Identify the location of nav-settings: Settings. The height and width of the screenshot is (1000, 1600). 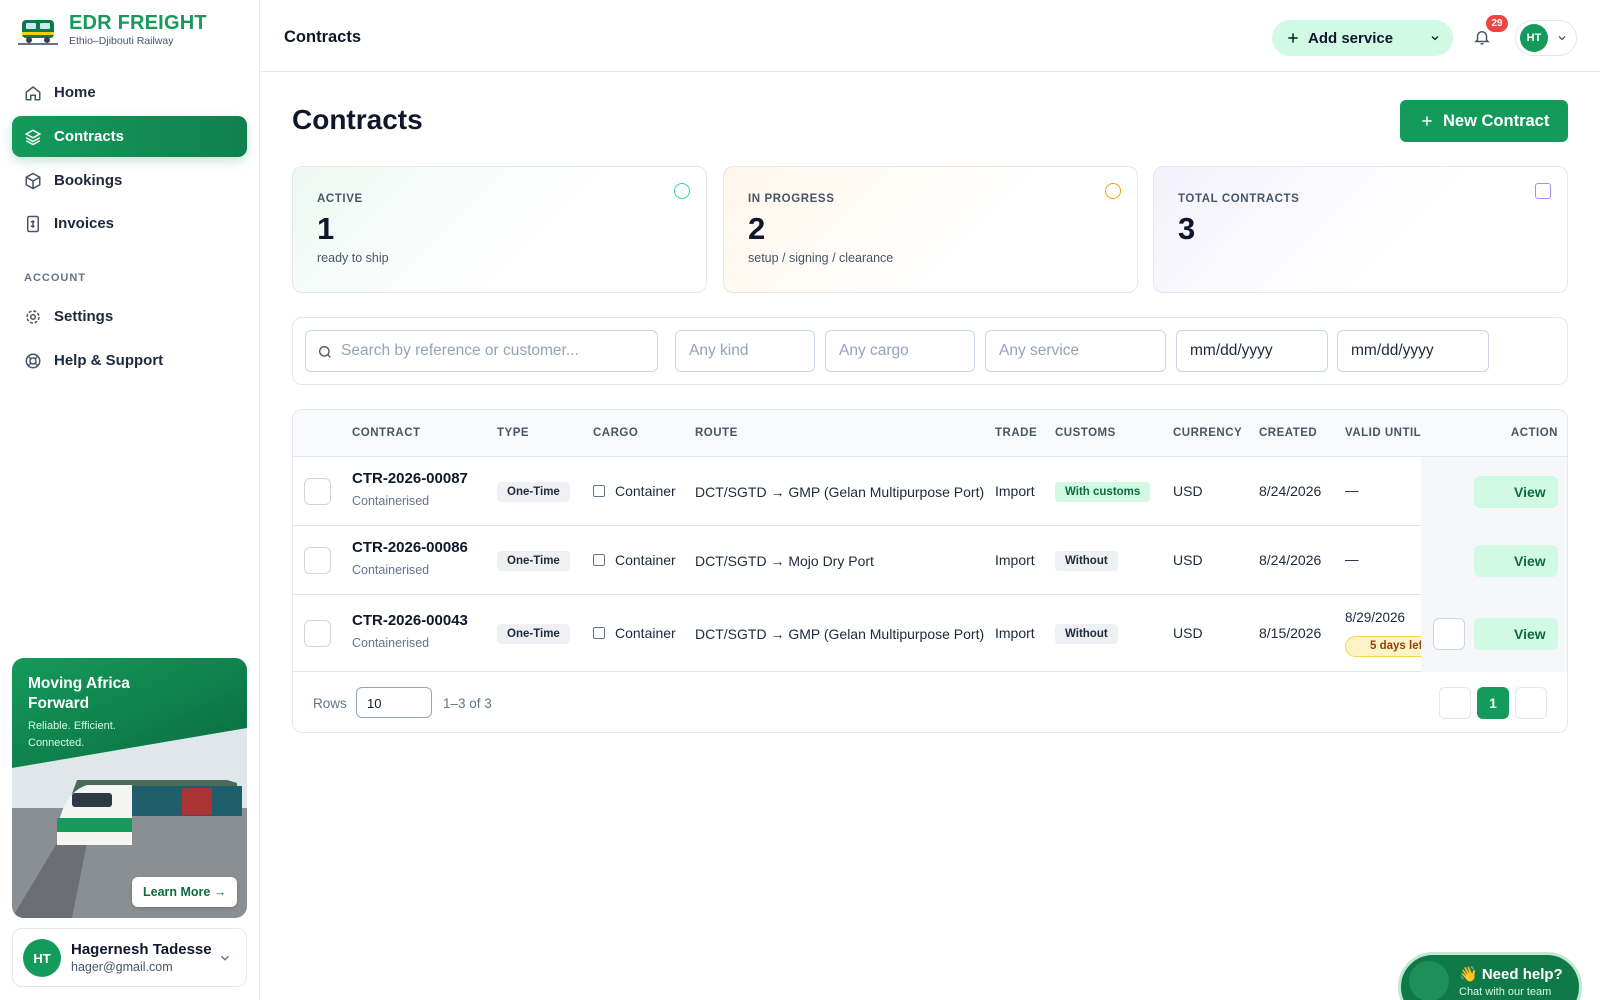
(129, 316).